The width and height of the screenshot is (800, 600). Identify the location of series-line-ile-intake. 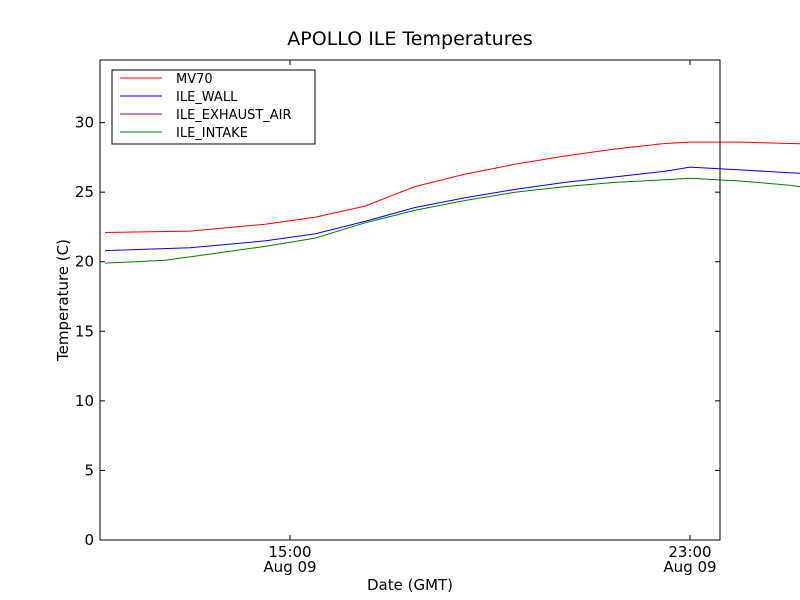
(452, 220).